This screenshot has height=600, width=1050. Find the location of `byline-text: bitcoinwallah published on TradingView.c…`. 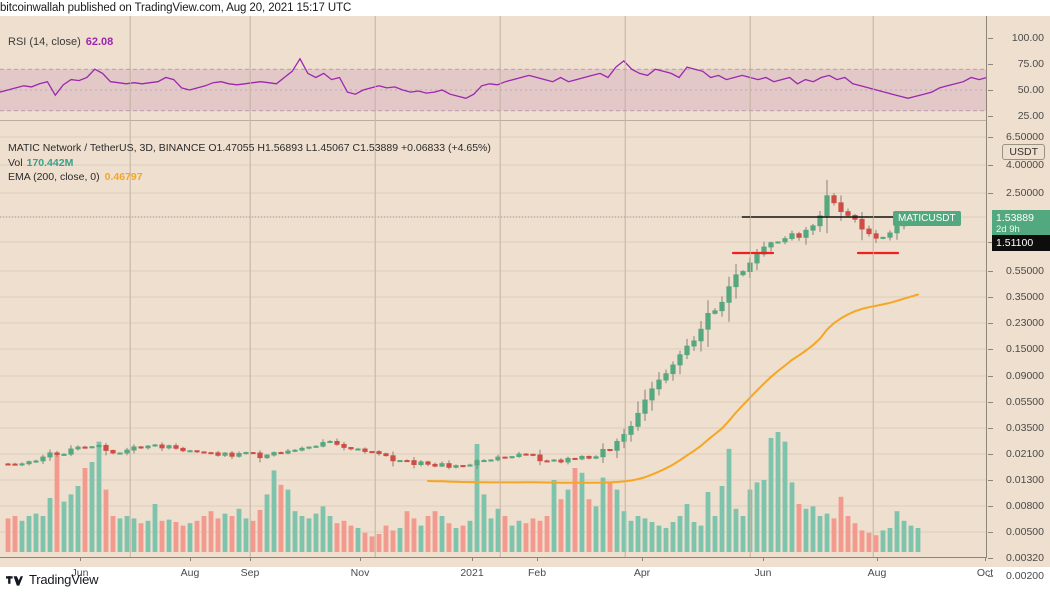

byline-text: bitcoinwallah published on TradingView.c… is located at coordinates (176, 8).